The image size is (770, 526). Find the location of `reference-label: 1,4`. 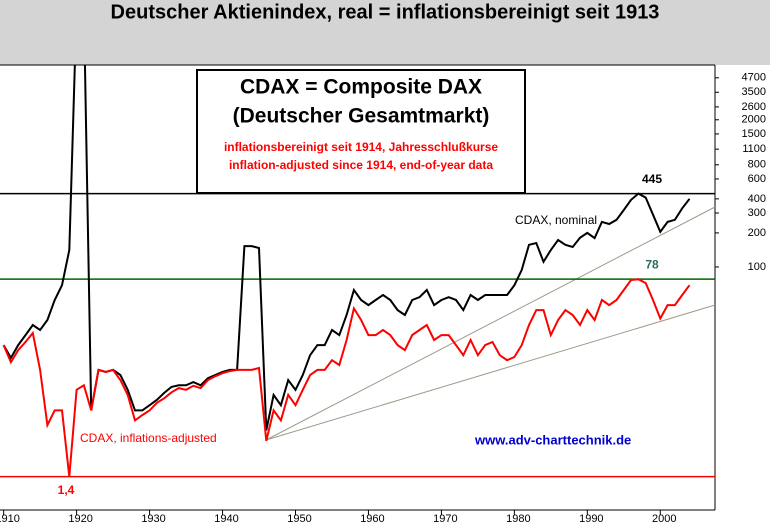

reference-label: 1,4 is located at coordinates (66, 490).